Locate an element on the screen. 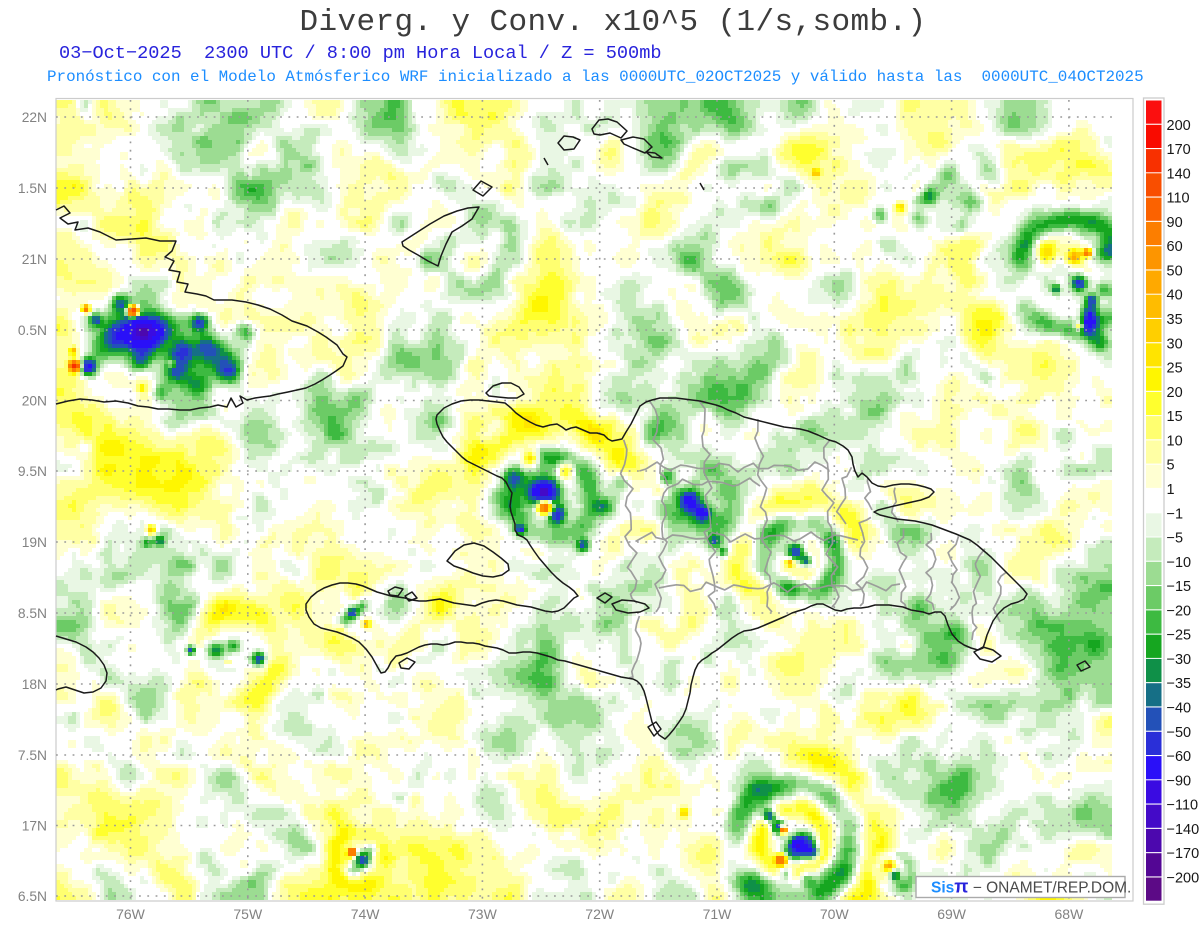  svg-text: 72W is located at coordinates (600, 914).